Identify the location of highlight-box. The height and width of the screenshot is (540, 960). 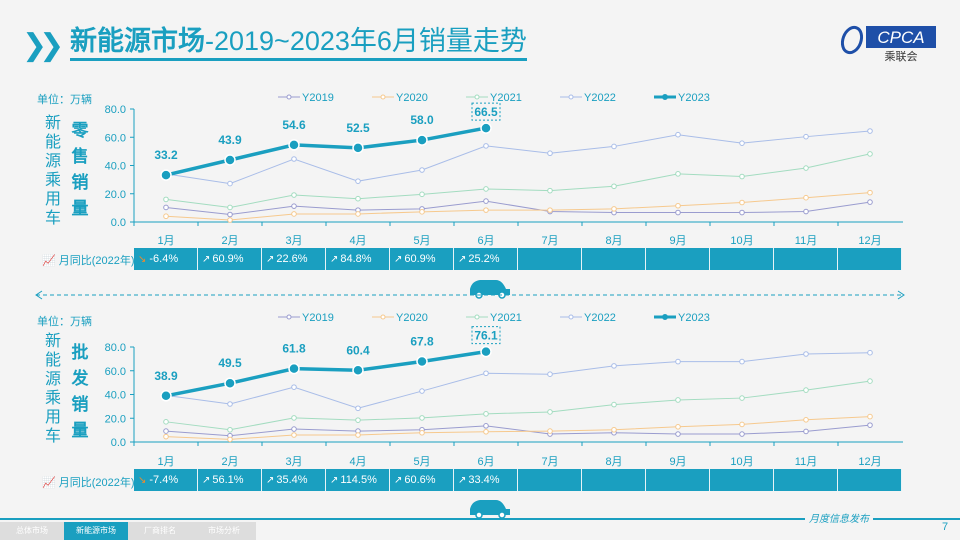
(486, 335).